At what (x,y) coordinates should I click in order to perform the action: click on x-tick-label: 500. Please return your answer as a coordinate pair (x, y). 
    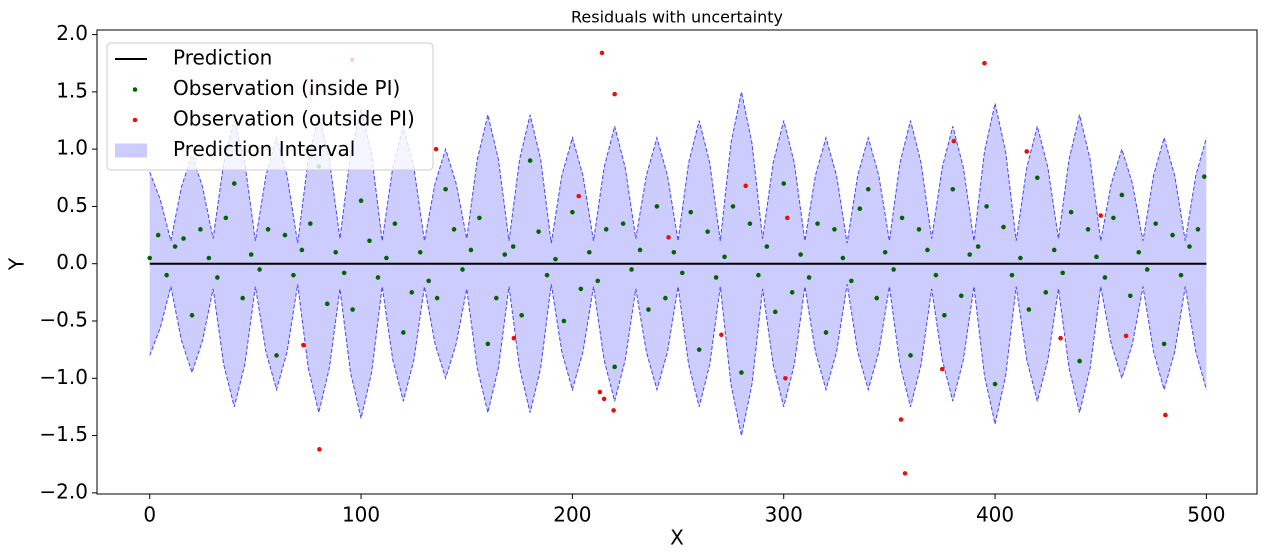
    Looking at the image, I should click on (1206, 515).